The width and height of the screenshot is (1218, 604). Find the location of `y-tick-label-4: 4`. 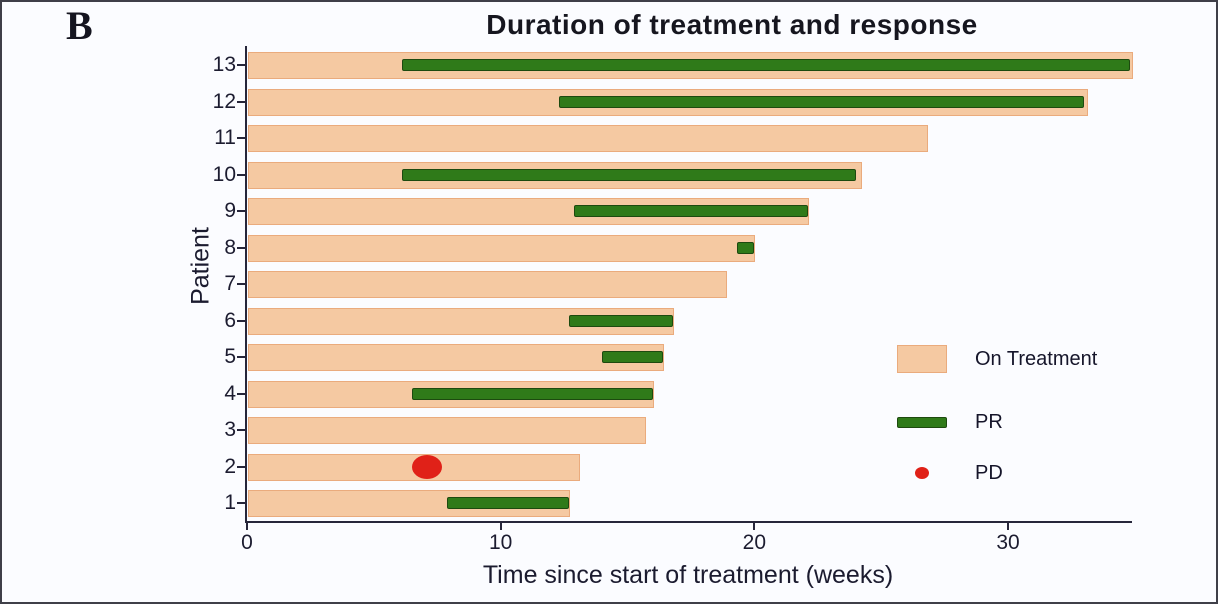

y-tick-label-4: 4 is located at coordinates (230, 393).